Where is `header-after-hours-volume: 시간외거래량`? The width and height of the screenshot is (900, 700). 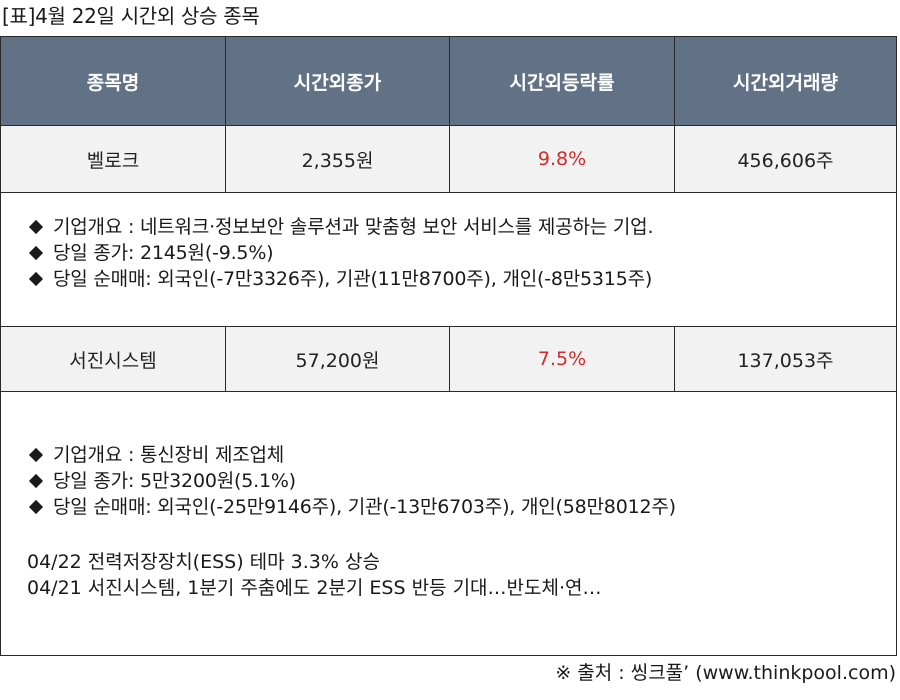
header-after-hours-volume: 시간외거래량 is located at coordinates (785, 82).